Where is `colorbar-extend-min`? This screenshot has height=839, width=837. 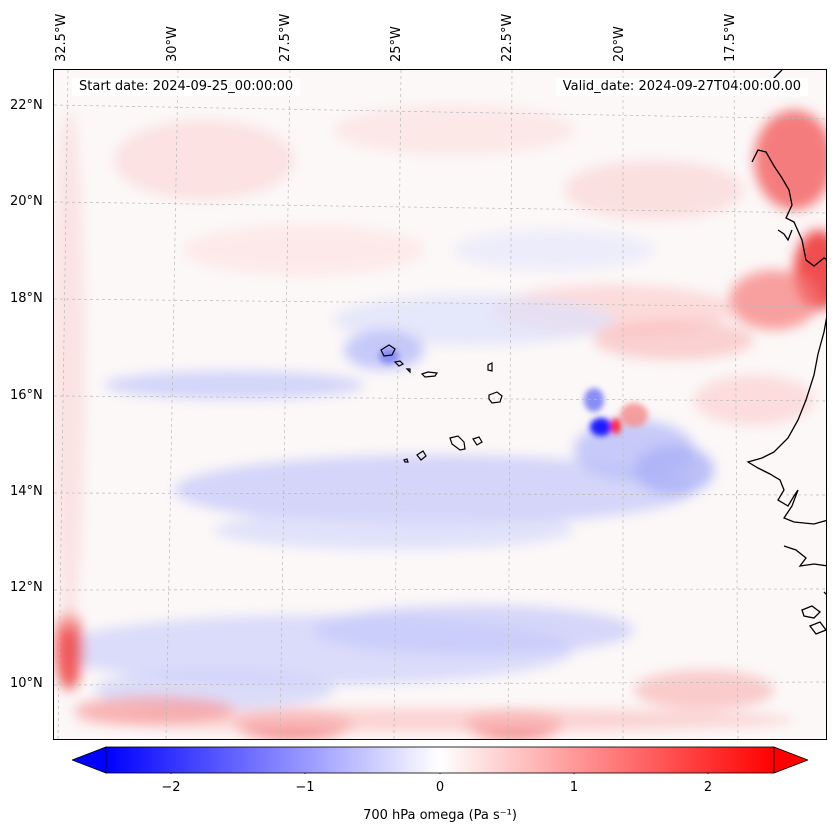 colorbar-extend-min is located at coordinates (89, 760).